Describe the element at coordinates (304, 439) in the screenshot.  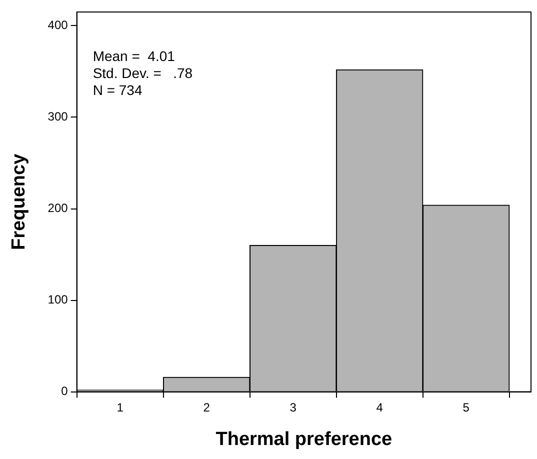
I see `x-axis-title: Thermal preference` at that location.